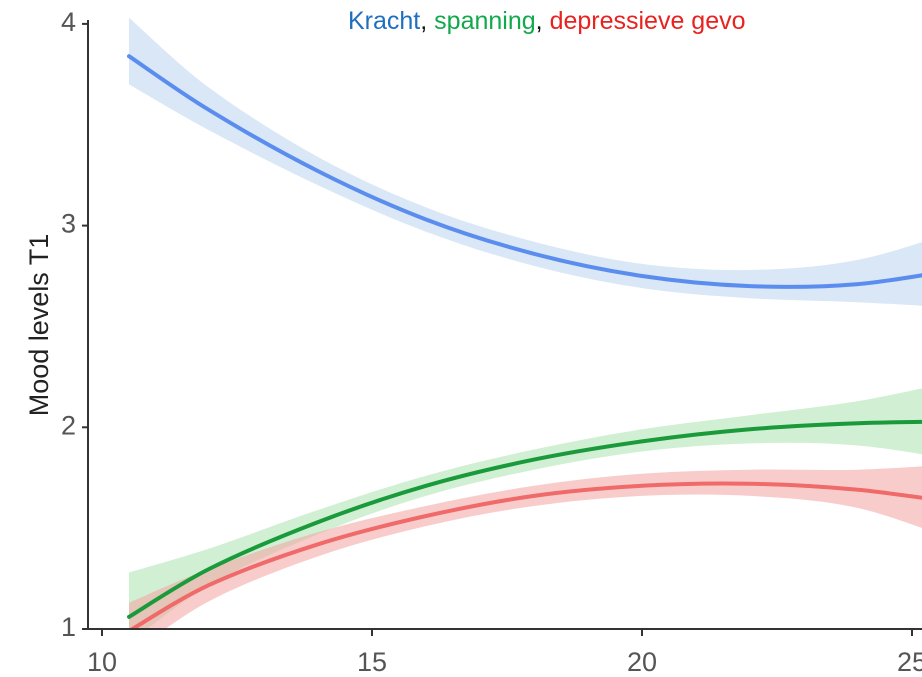 The height and width of the screenshot is (677, 922). What do you see at coordinates (504, 653) in the screenshot?
I see `x-axis-ticks: 10 15 20 25` at bounding box center [504, 653].